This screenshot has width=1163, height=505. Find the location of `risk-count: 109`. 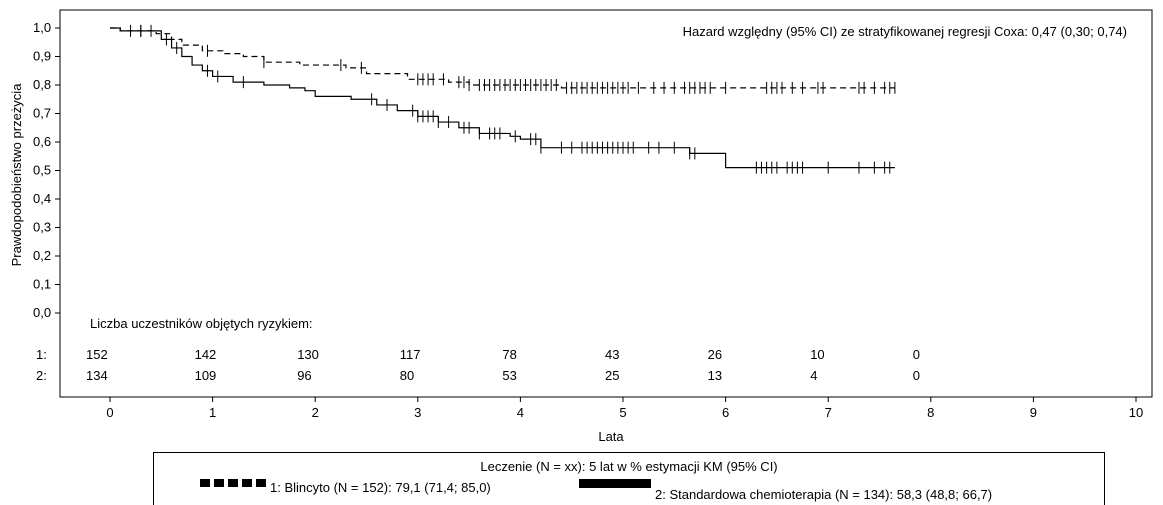

risk-count: 109 is located at coordinates (206, 375).